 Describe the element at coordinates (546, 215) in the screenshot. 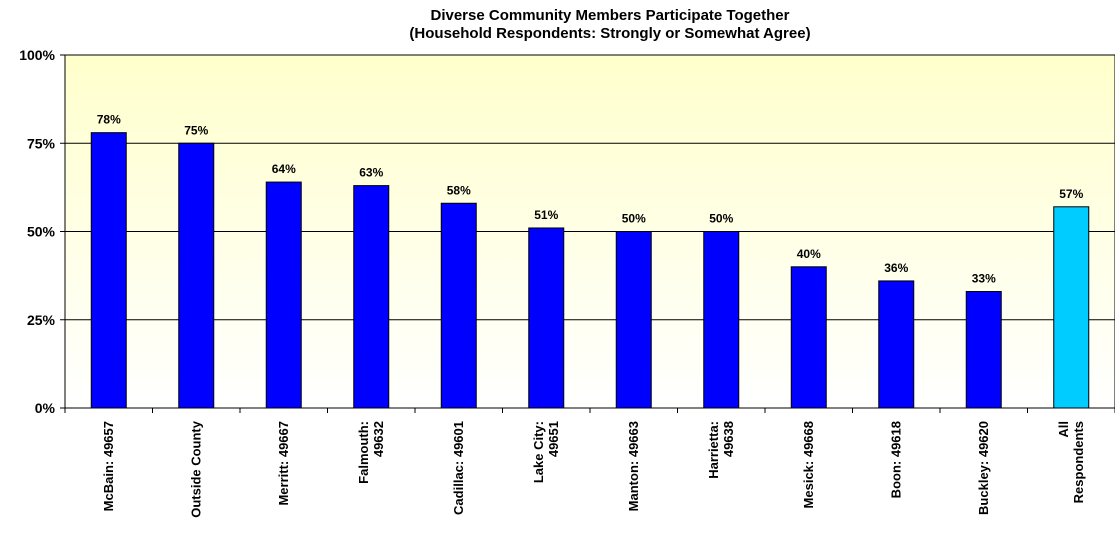

I see `data-label: 51%` at that location.